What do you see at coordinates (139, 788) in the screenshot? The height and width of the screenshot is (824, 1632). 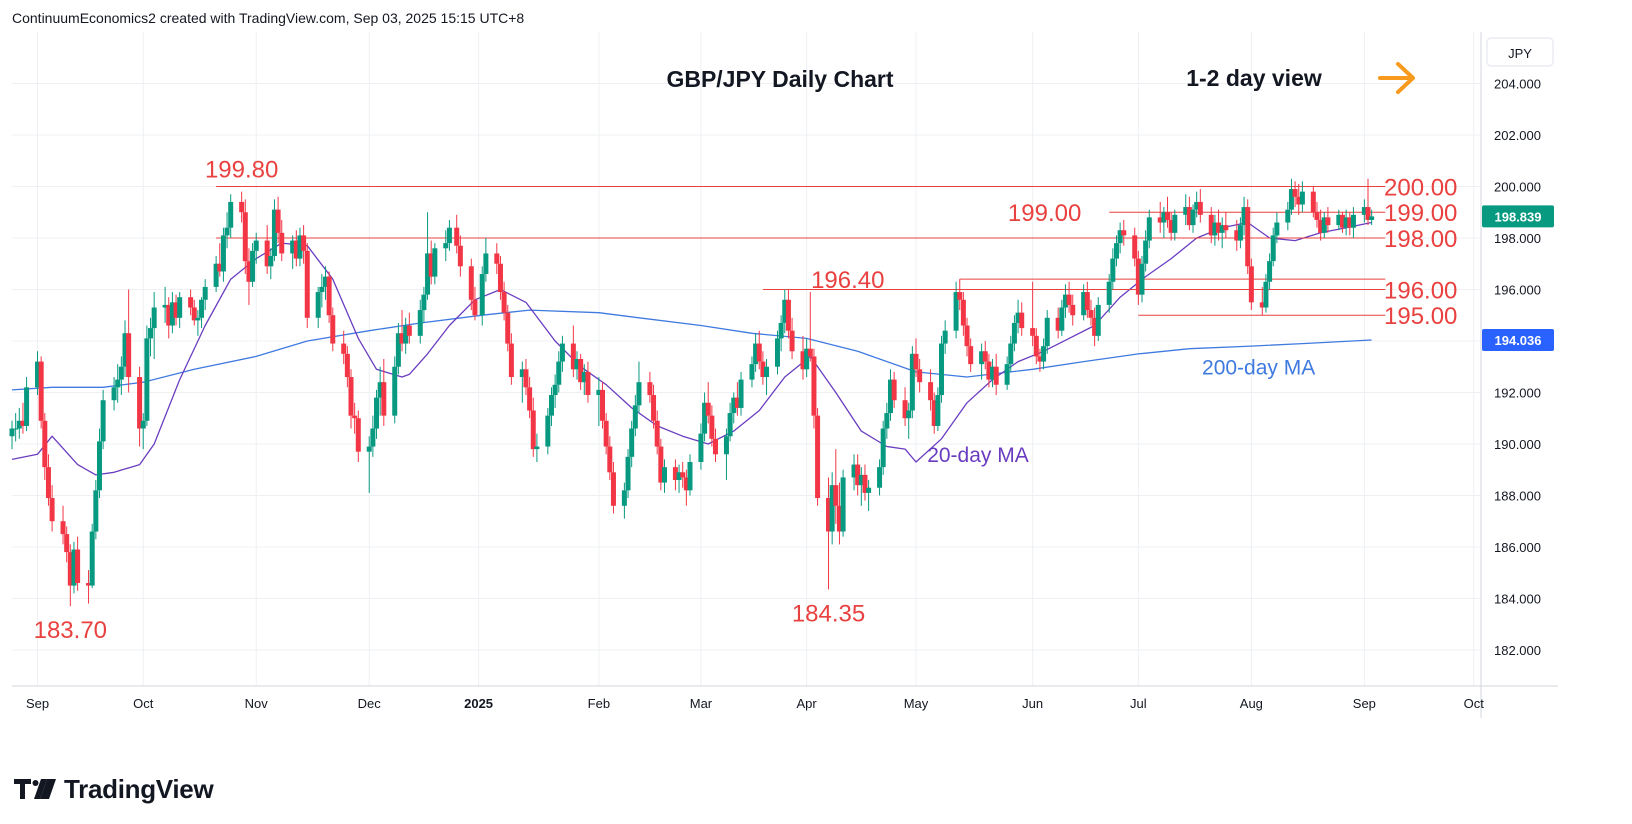 I see `tradingview-brand: TradingView` at bounding box center [139, 788].